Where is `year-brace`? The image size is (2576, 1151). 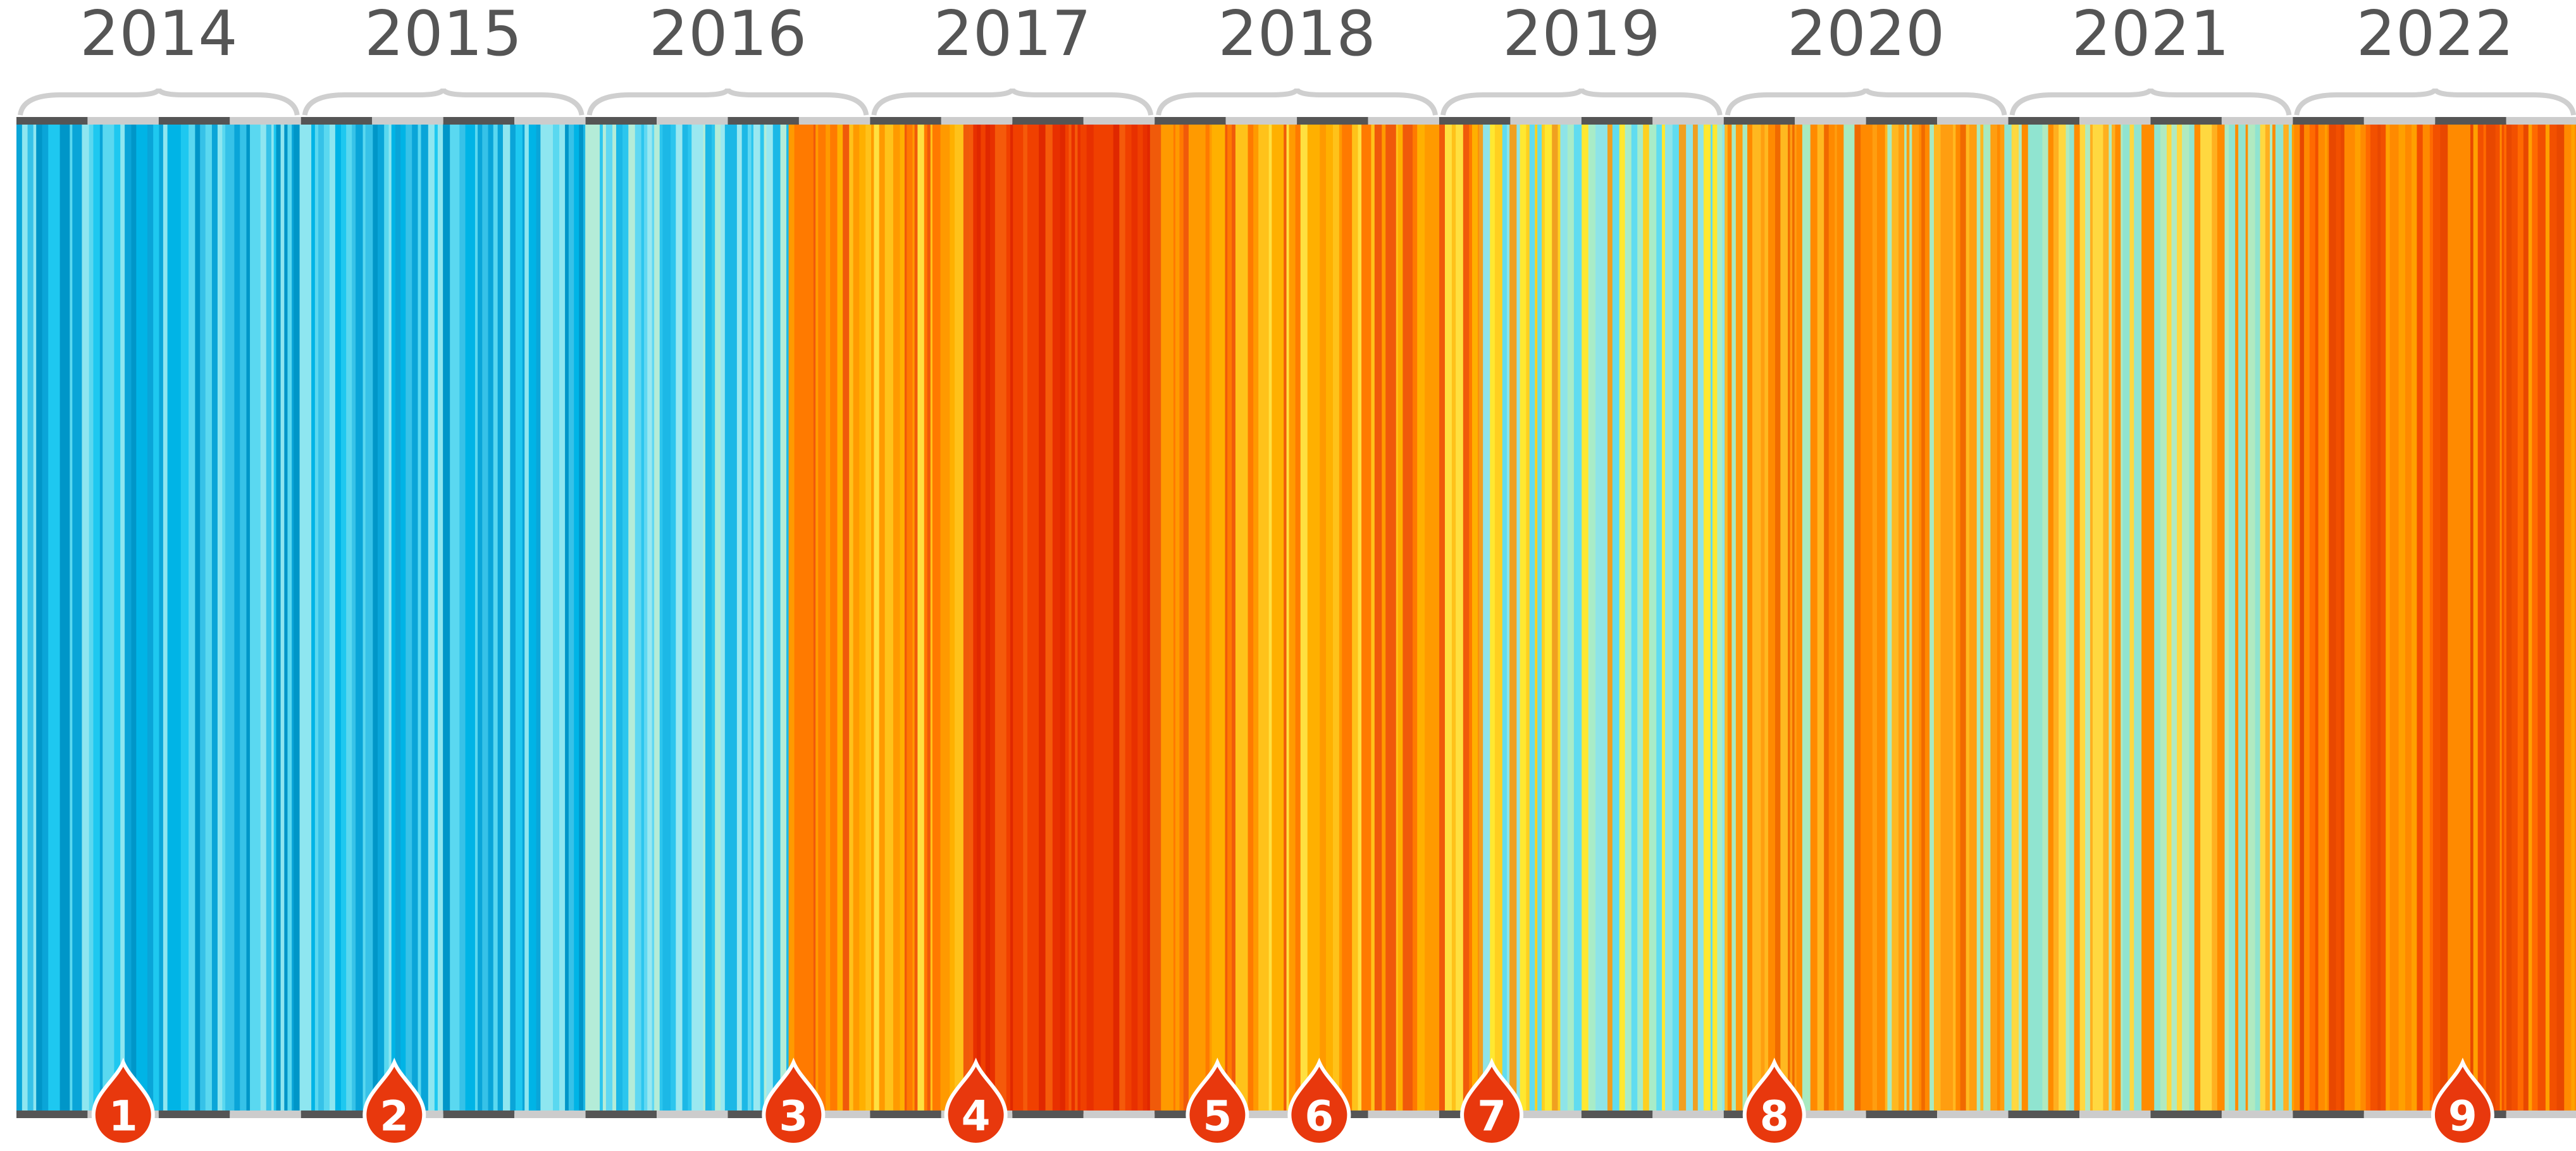
year-brace is located at coordinates (2151, 101).